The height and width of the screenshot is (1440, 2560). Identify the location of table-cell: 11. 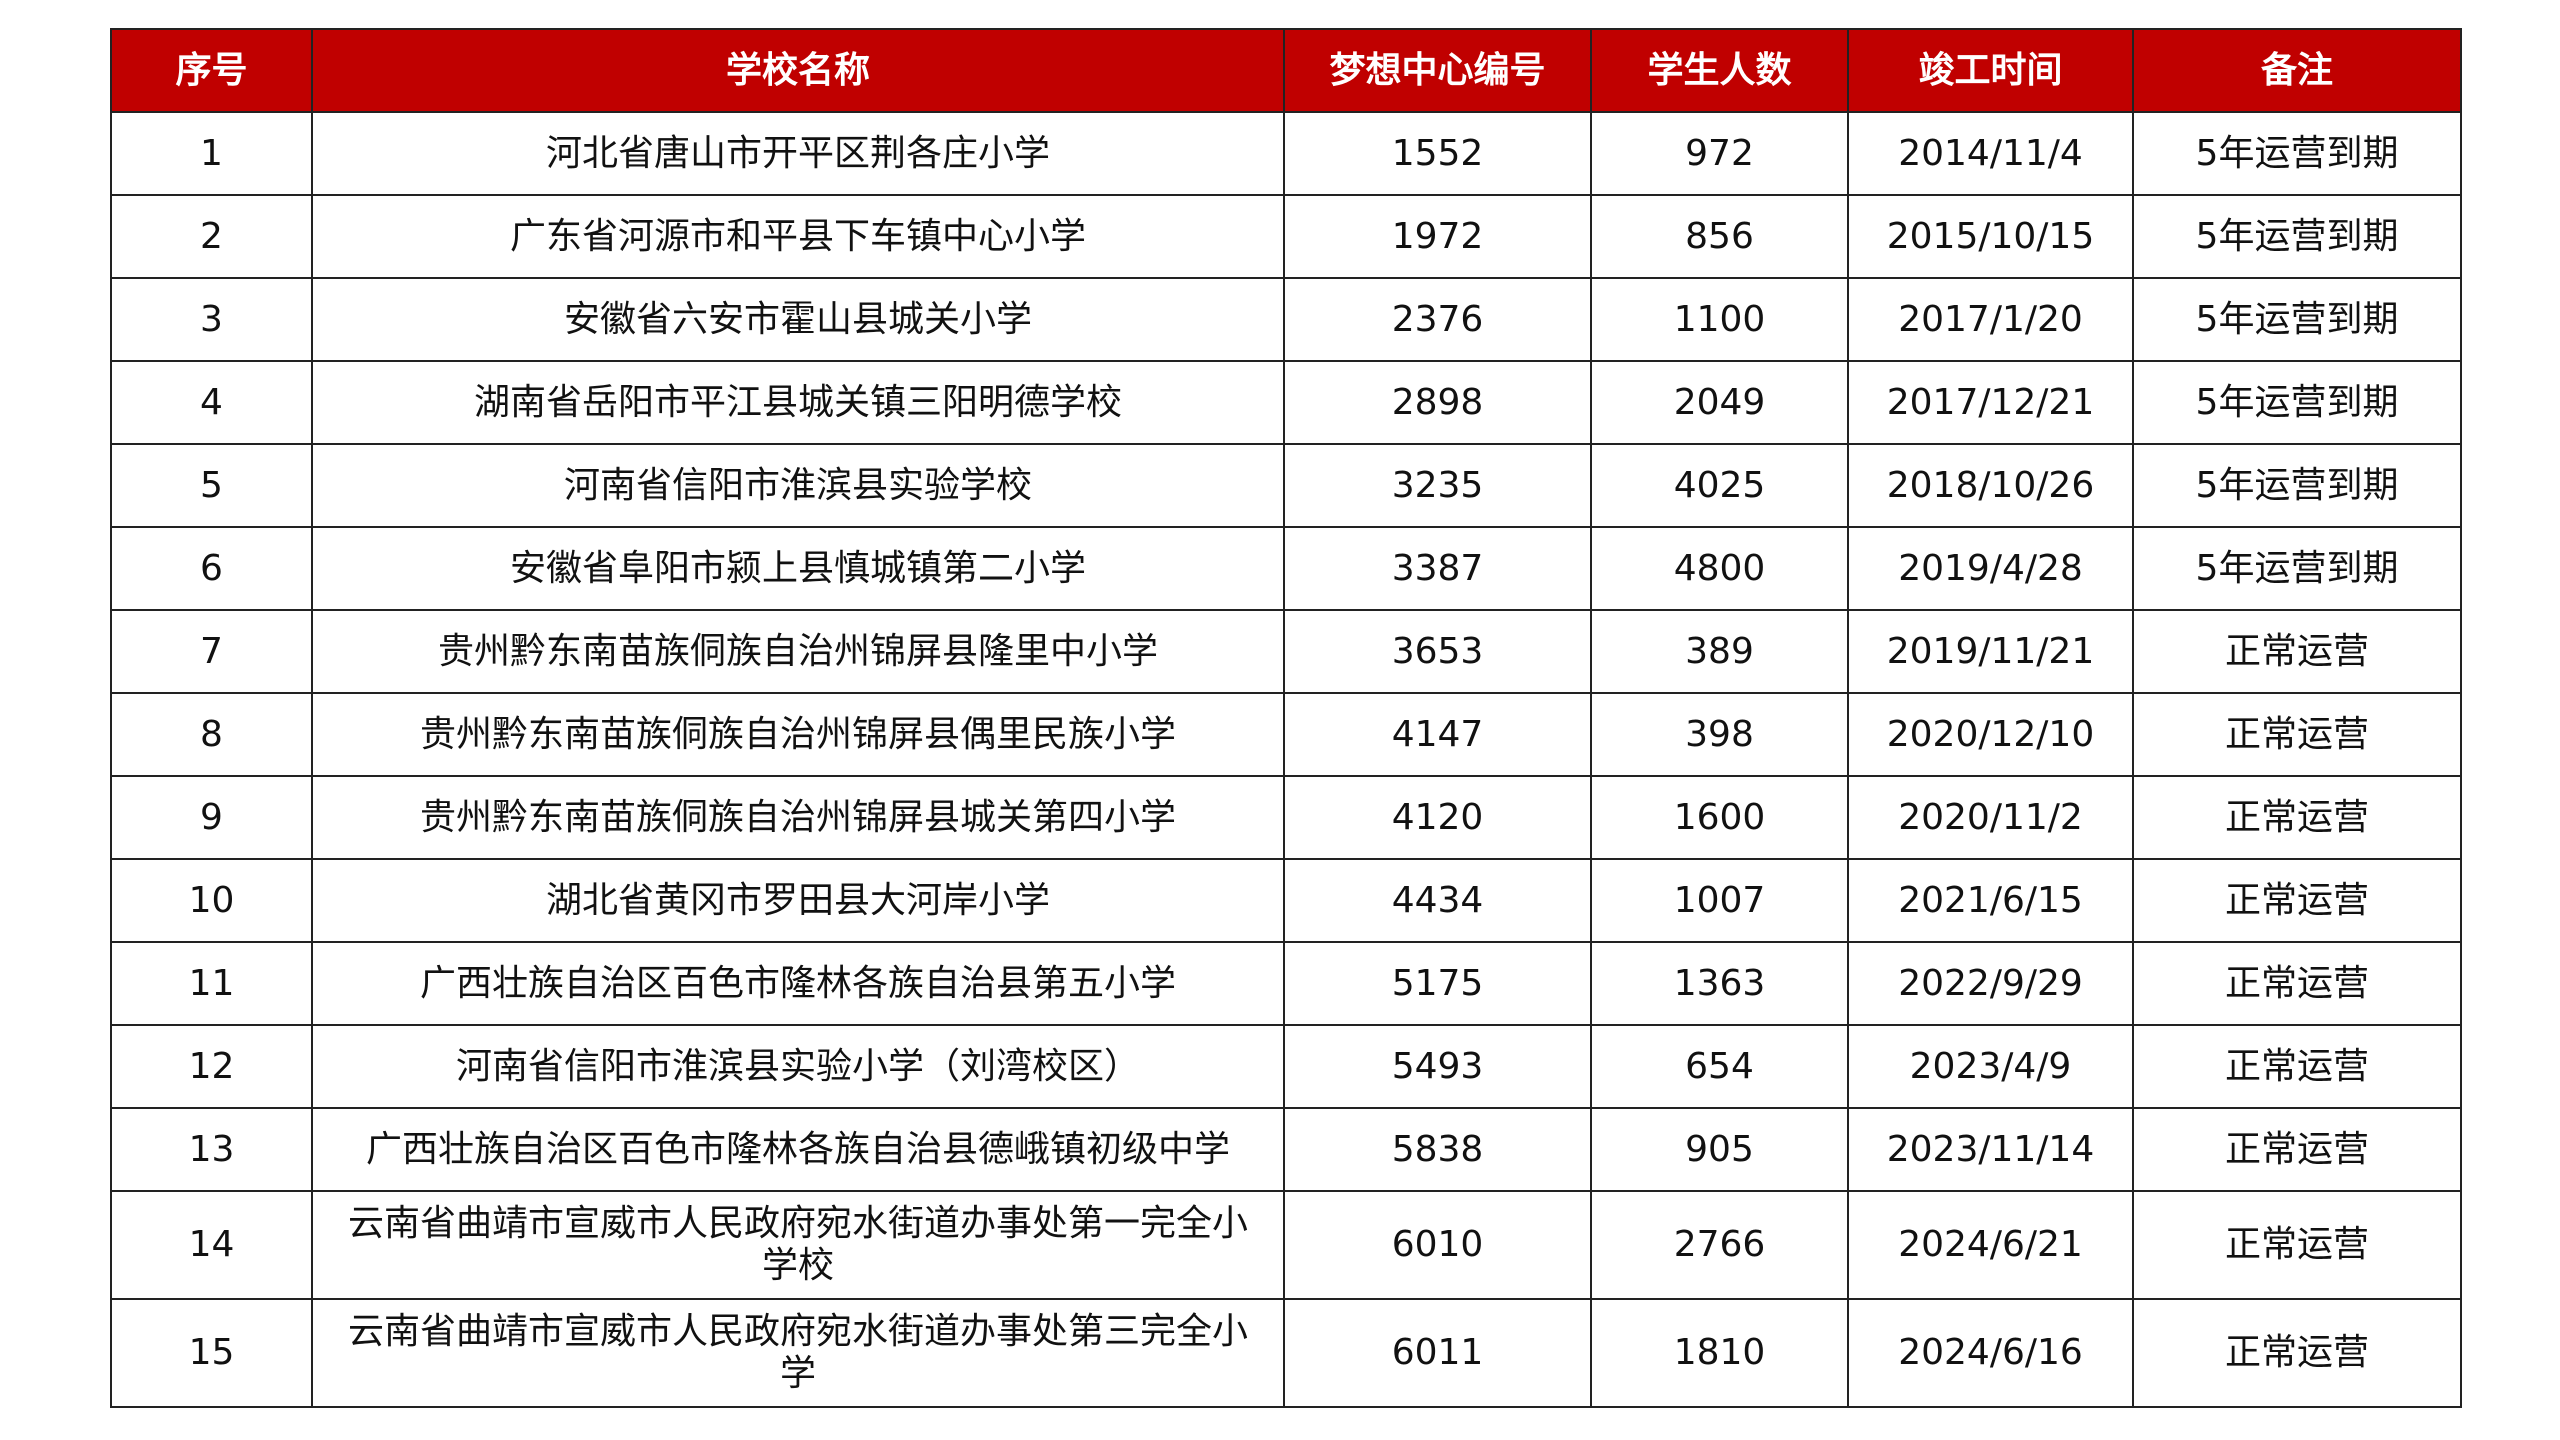
(211, 983).